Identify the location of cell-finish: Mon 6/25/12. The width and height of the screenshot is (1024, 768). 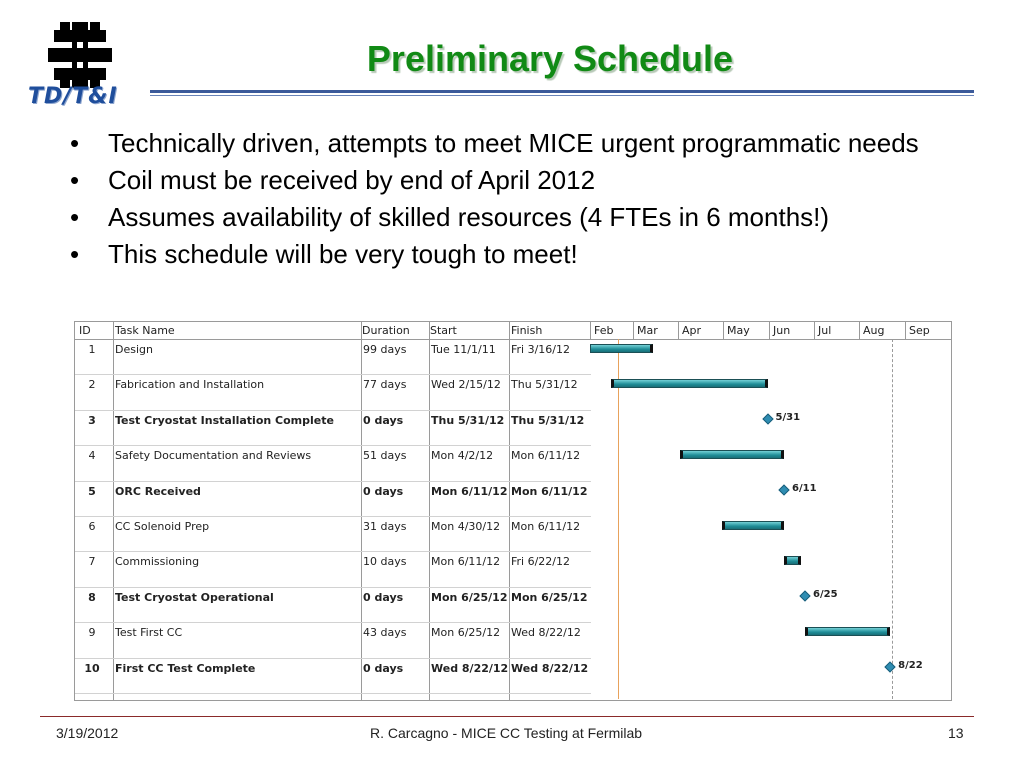
(549, 597).